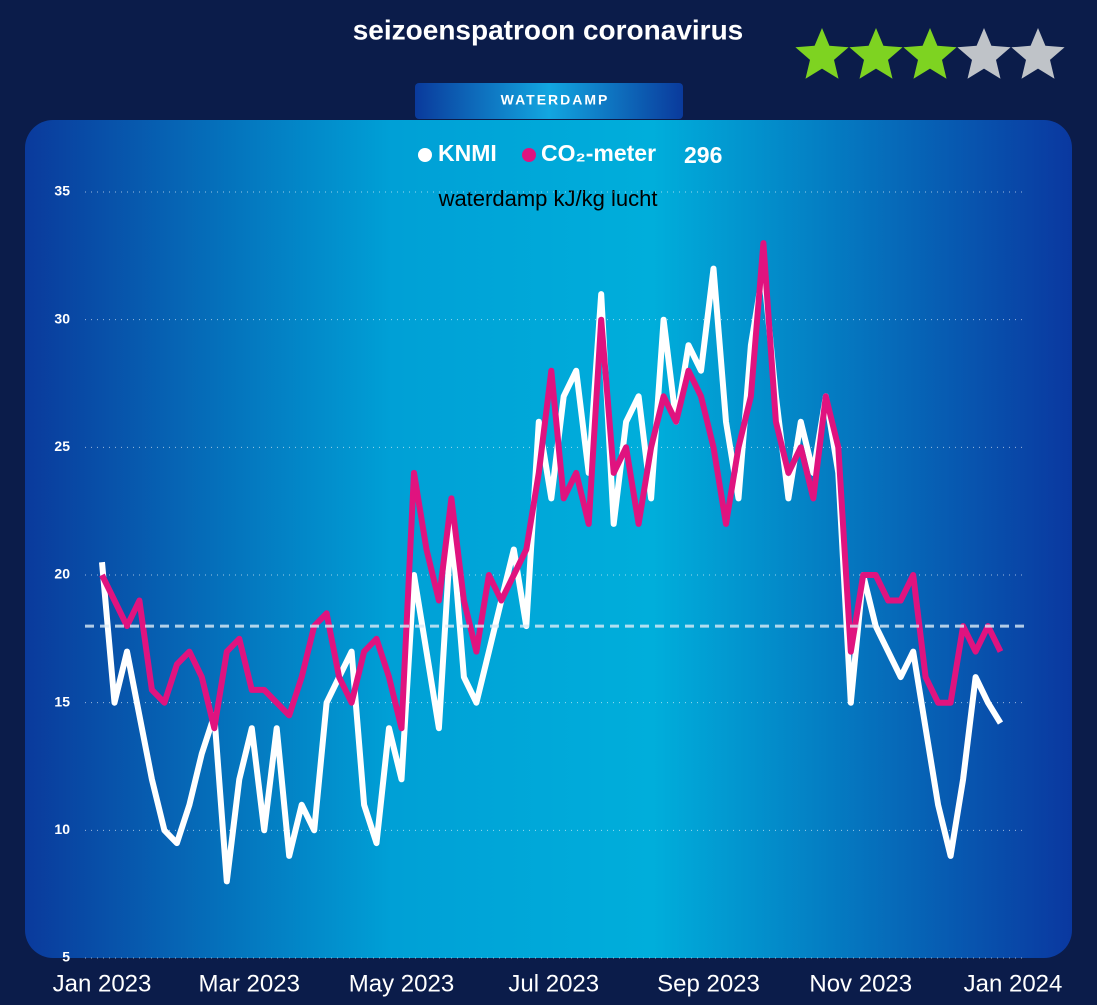 The width and height of the screenshot is (1097, 1005). Describe the element at coordinates (703, 155) in the screenshot. I see `badge: 296` at that location.